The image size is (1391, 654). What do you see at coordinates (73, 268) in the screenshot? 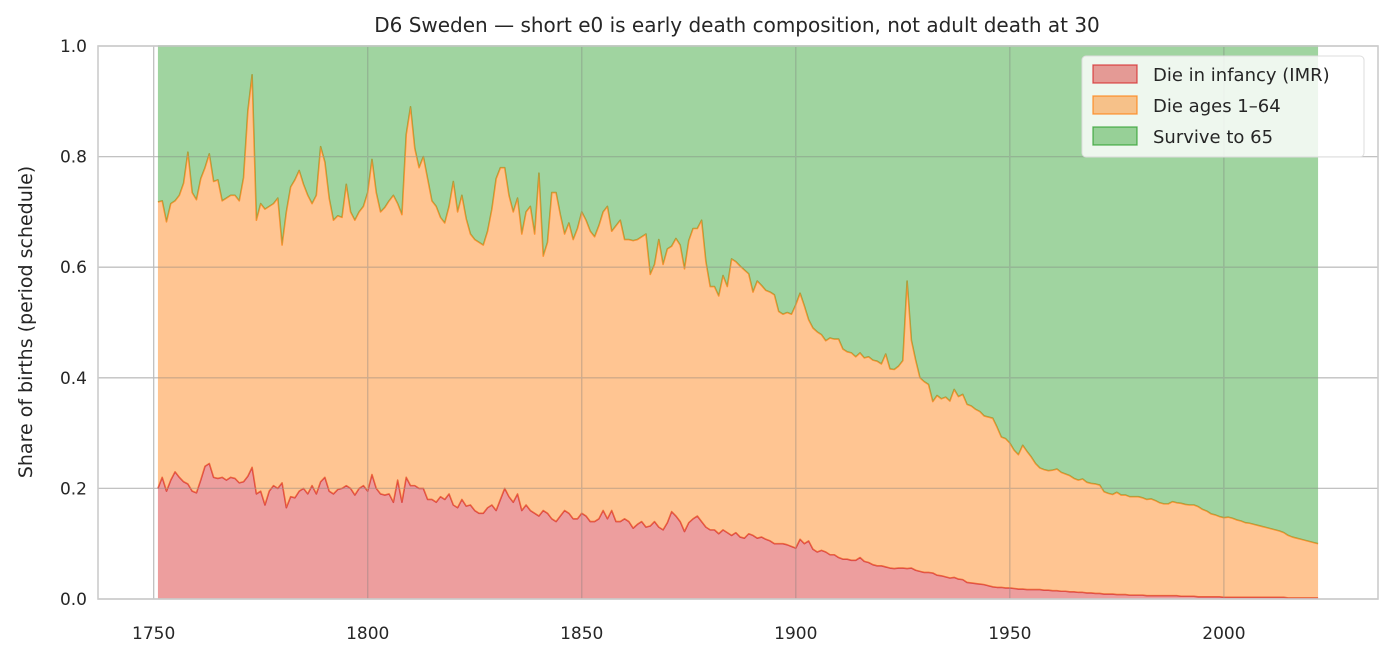
I see `y-tick-label: 0.6` at bounding box center [73, 268].